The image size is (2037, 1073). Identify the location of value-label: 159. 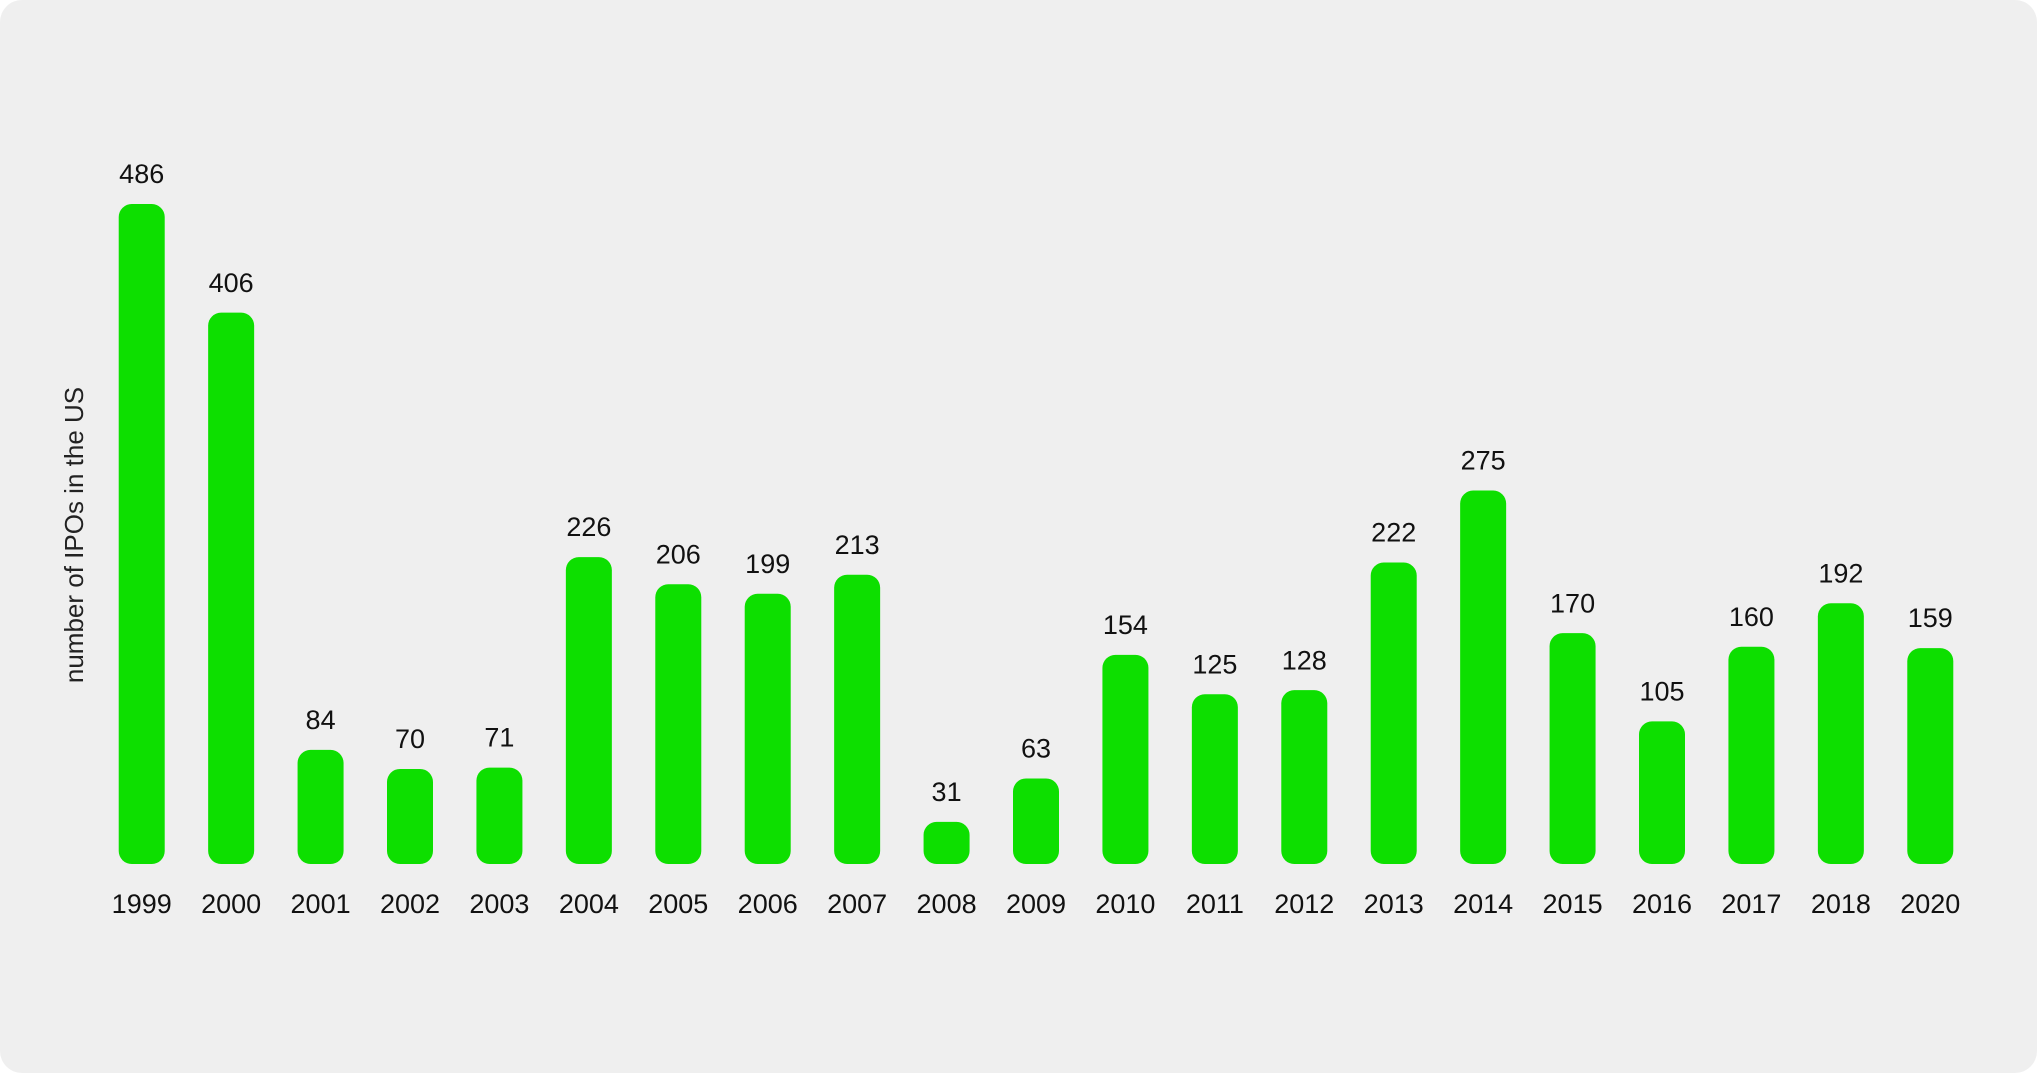
(1930, 618).